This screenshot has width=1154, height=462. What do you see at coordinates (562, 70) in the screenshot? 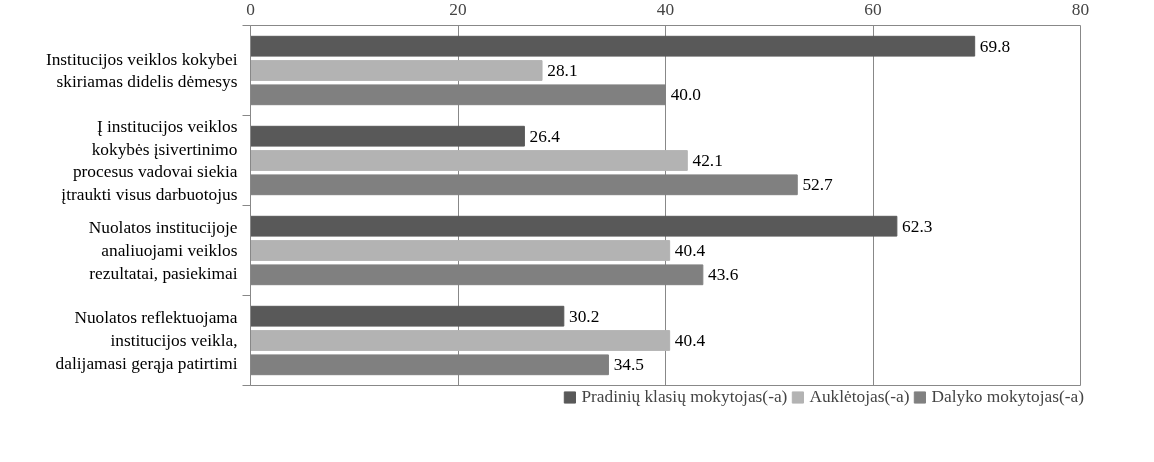
I see `text: 28.1` at bounding box center [562, 70].